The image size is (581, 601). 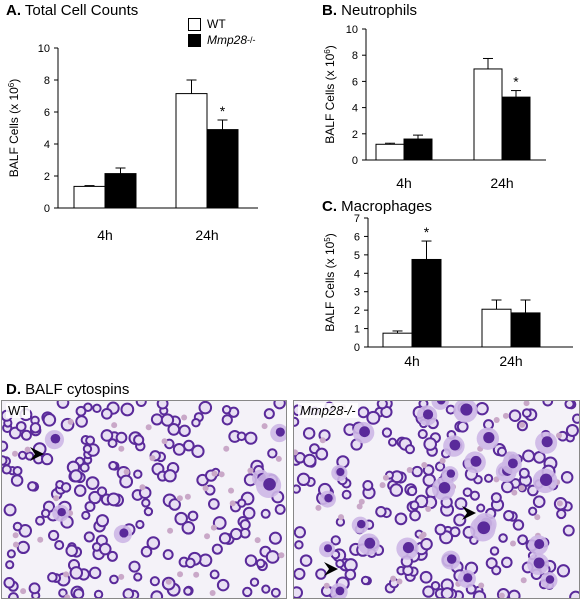 What do you see at coordinates (516, 82) in the screenshot?
I see `chart-b-significance-mark: *` at bounding box center [516, 82].